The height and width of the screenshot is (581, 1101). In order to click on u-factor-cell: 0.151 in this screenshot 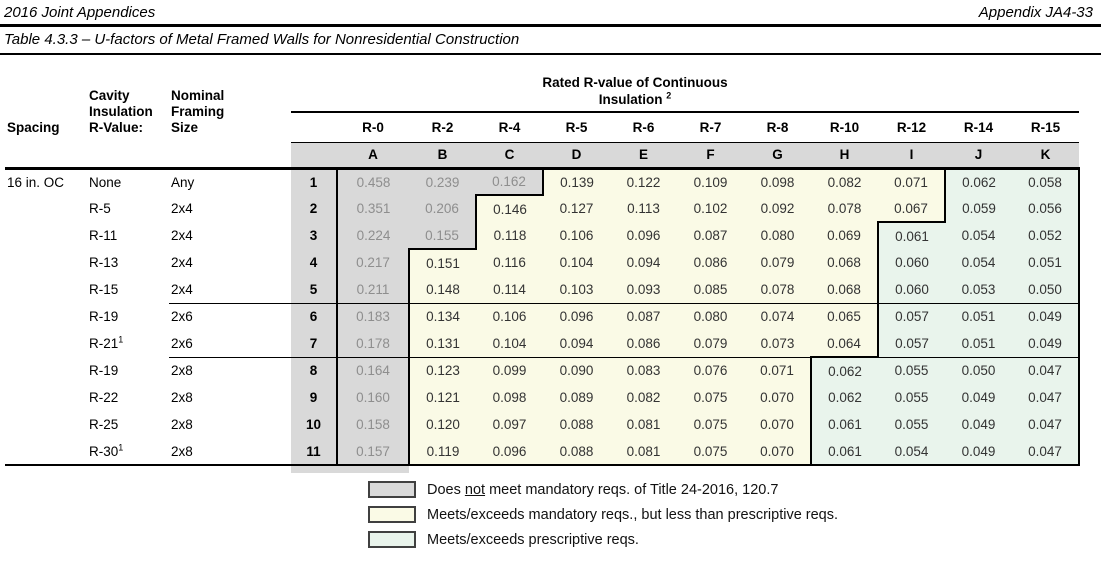, I will do `click(442, 262)`.